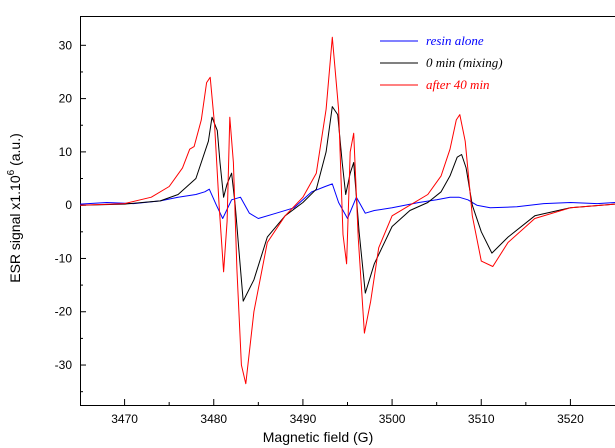  What do you see at coordinates (66, 99) in the screenshot?
I see `y-tick-label-20: 20` at bounding box center [66, 99].